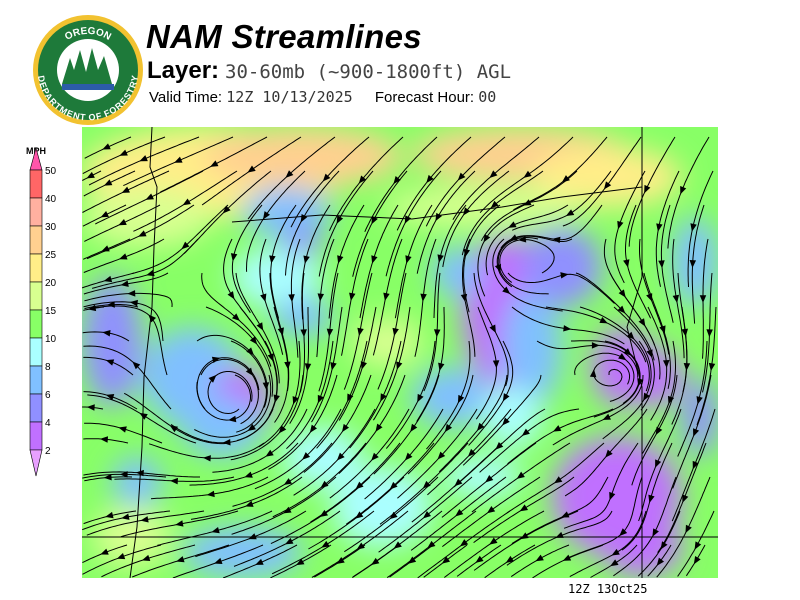 The width and height of the screenshot is (800, 600). What do you see at coordinates (634, 352) in the screenshot?
I see `state-border` at bounding box center [634, 352].